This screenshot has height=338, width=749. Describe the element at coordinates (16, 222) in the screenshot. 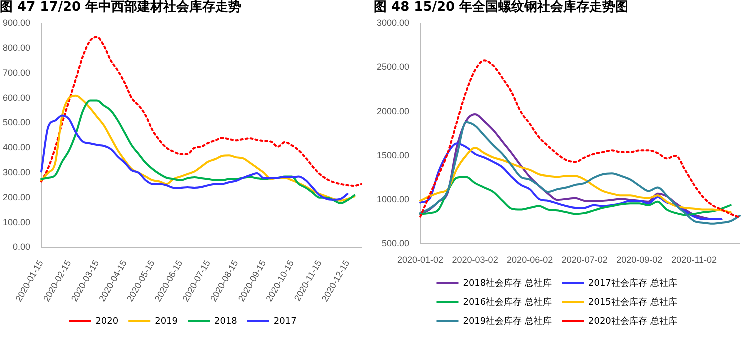

I see `y-tick-label: 100.00` at that location.